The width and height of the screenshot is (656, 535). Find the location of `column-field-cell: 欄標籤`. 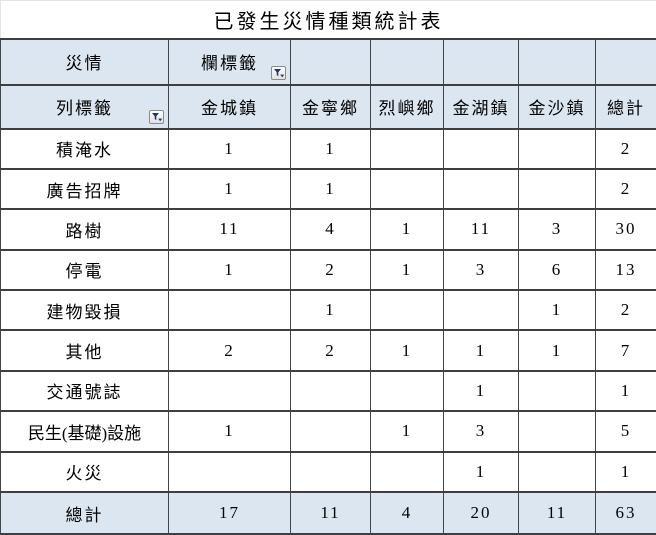

column-field-cell: 欄標籤 is located at coordinates (229, 61).